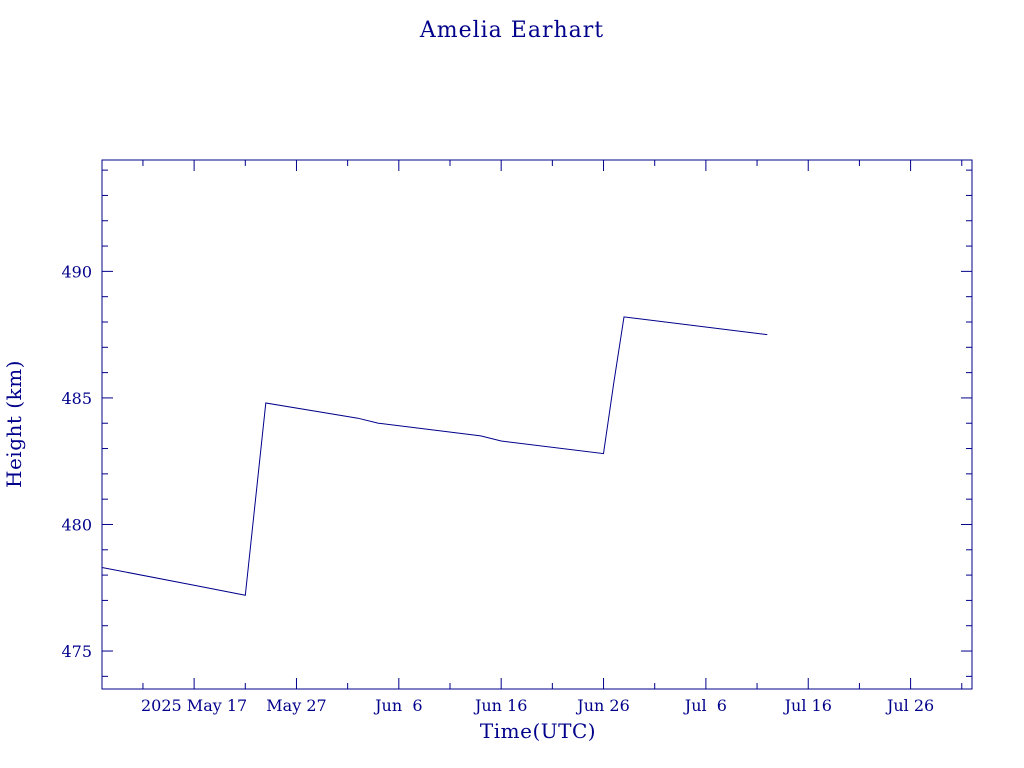 Image resolution: width=1024 pixels, height=768 pixels. What do you see at coordinates (705, 705) in the screenshot?
I see `x-tick-label: Jul 6` at bounding box center [705, 705].